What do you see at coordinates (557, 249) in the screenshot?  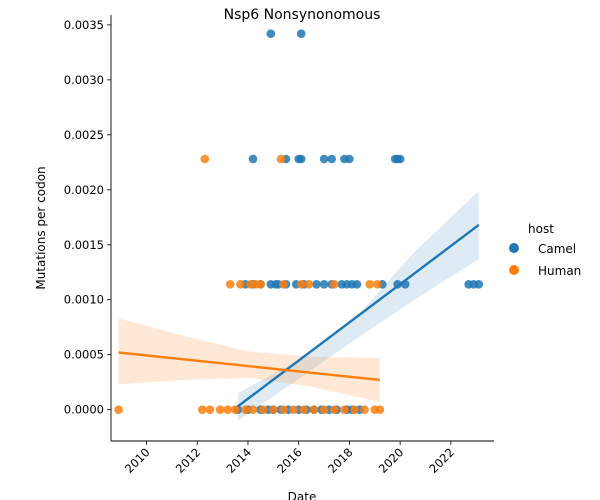 I see `legend-label-camel: Camel` at bounding box center [557, 249].